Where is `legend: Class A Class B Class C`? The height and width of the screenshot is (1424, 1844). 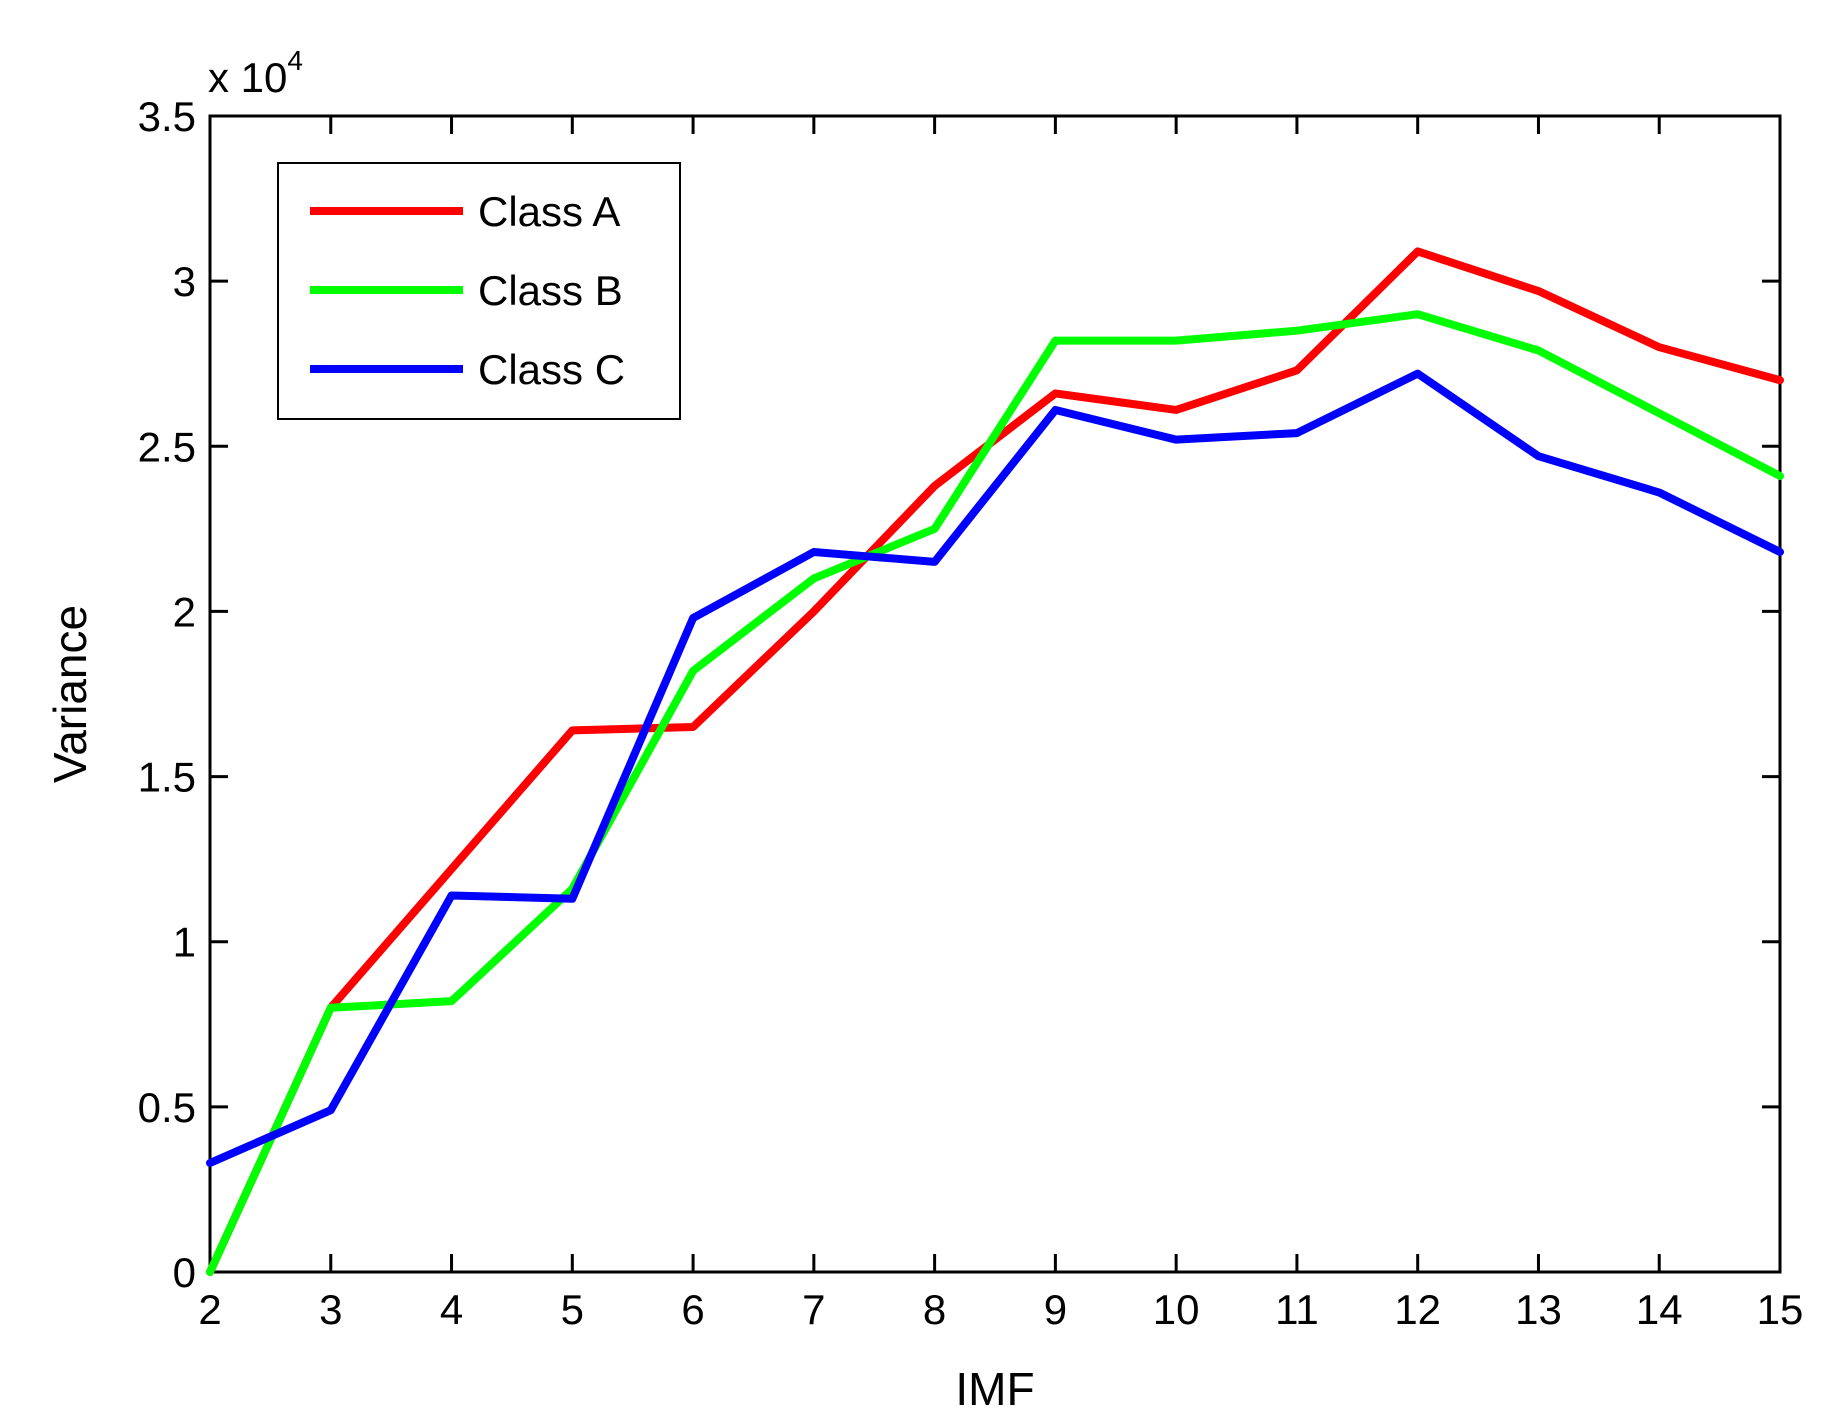 legend: Class A Class B Class C is located at coordinates (479, 291).